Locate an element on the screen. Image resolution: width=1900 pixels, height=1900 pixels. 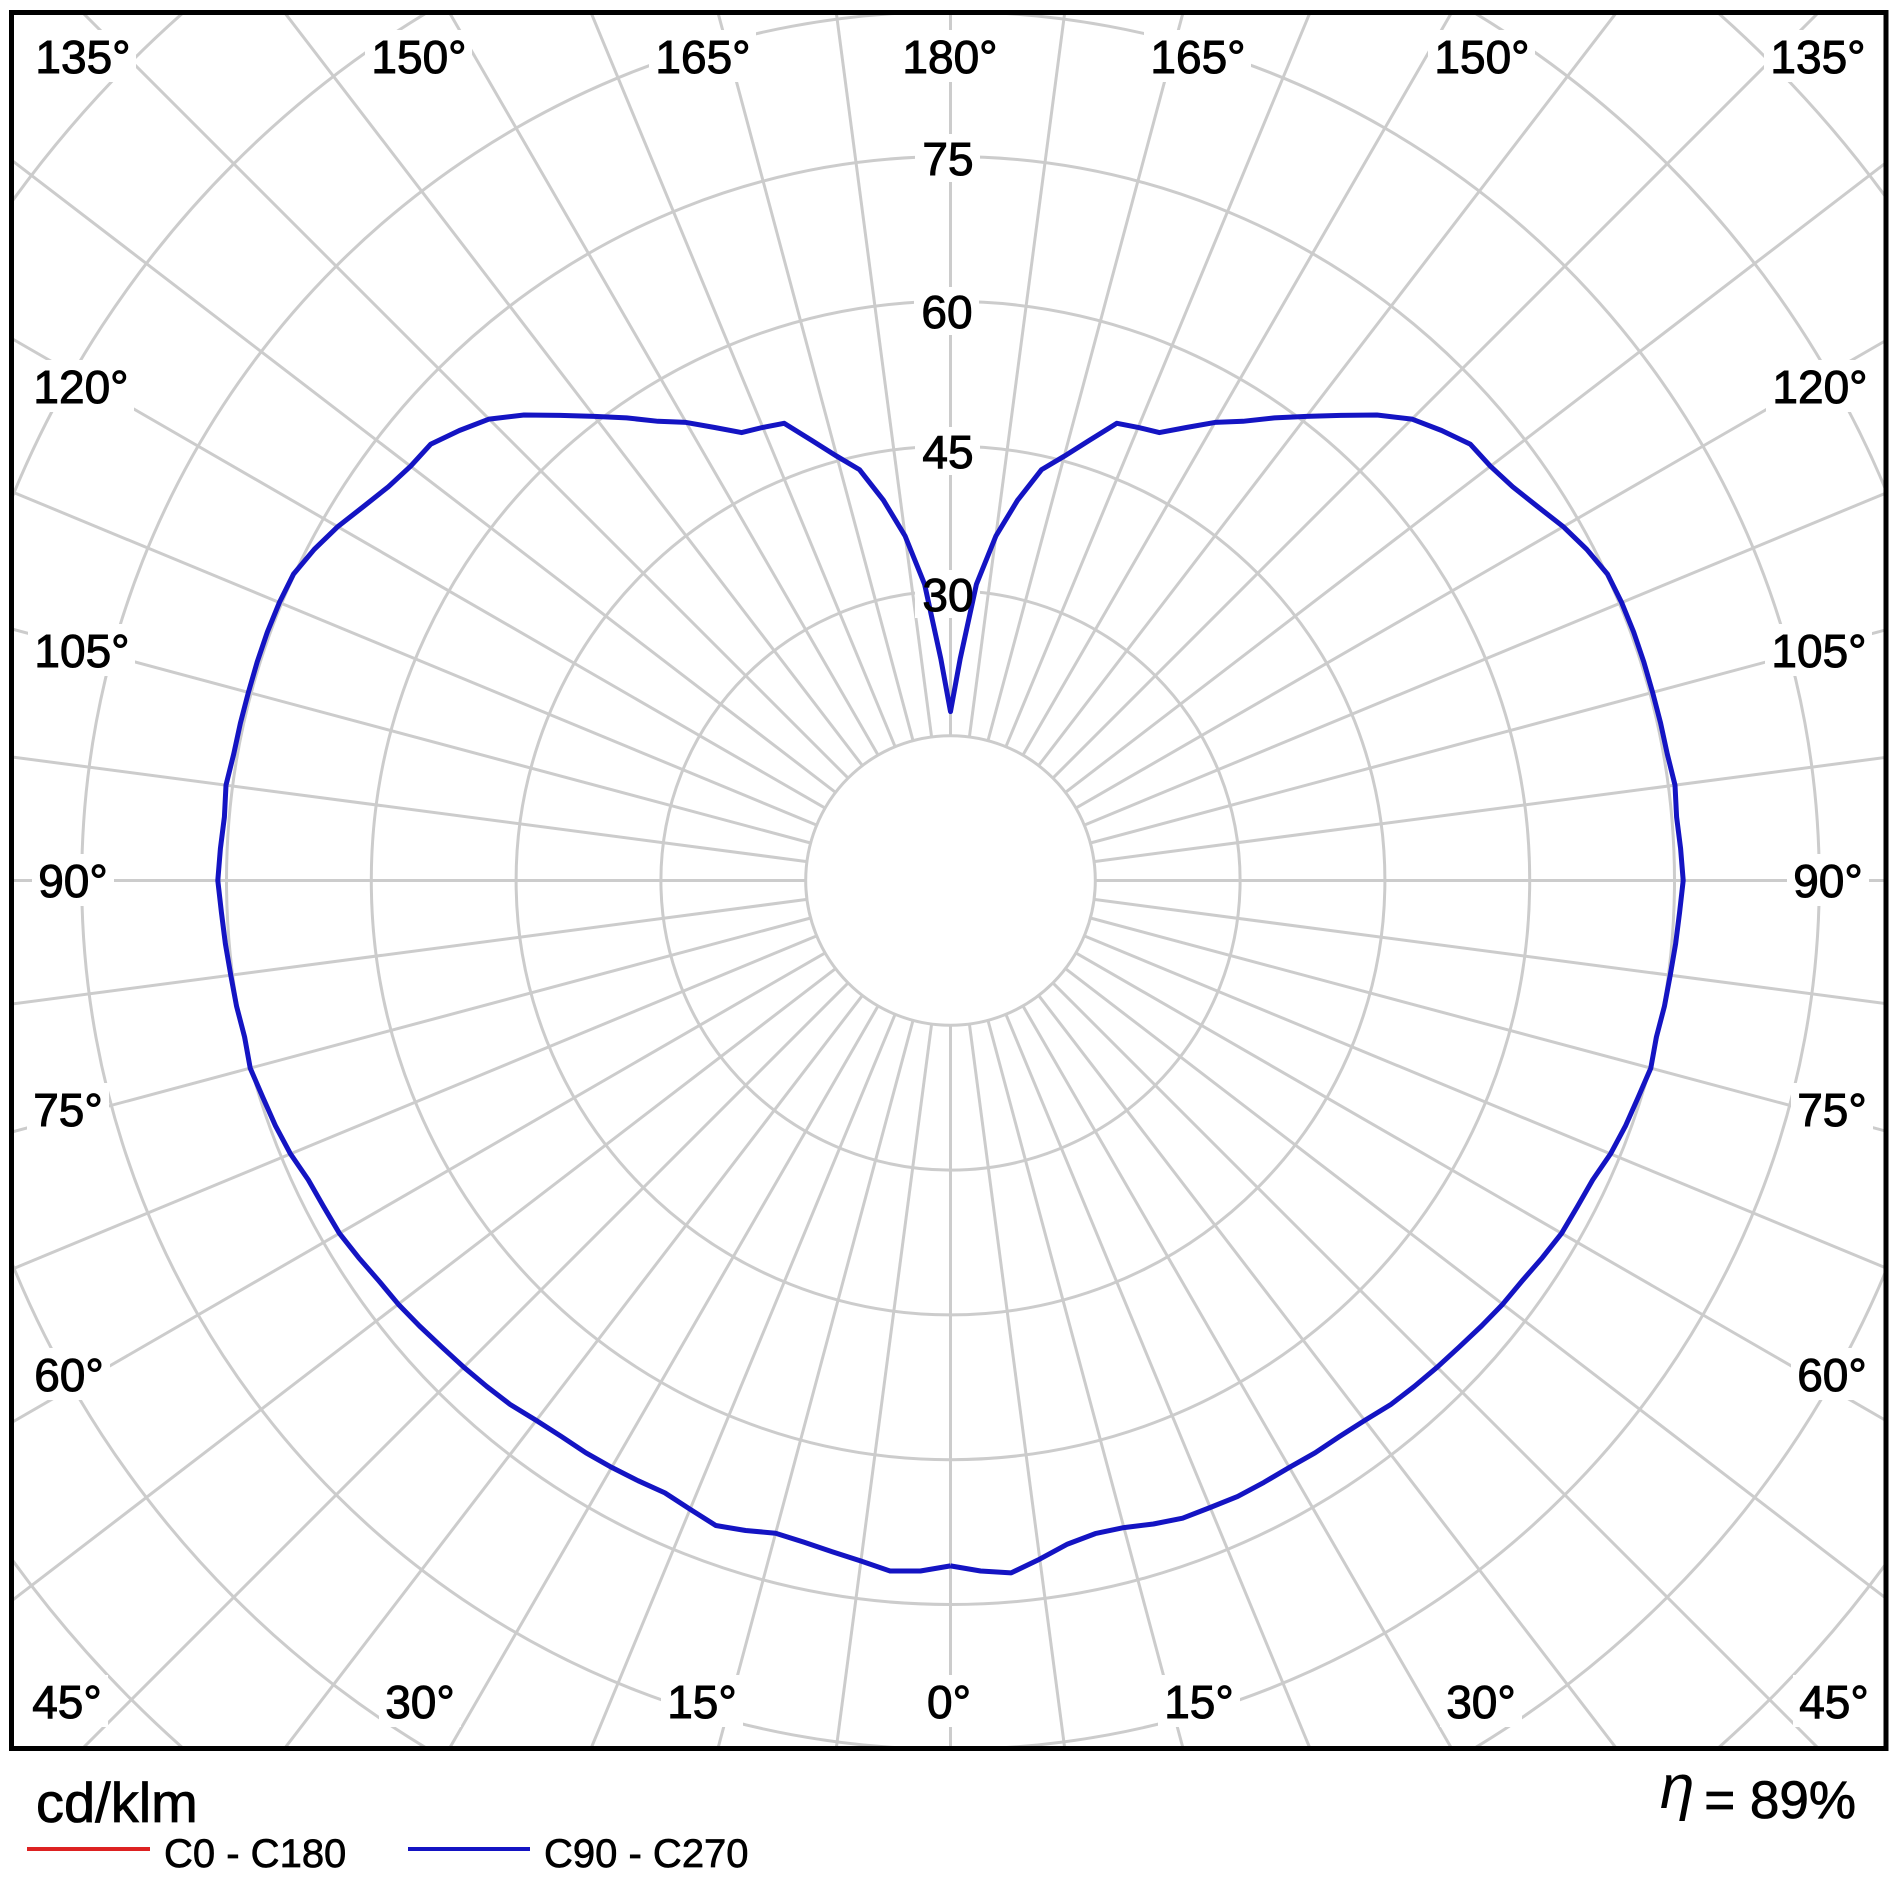
svg-text: 180° is located at coordinates (949, 57).